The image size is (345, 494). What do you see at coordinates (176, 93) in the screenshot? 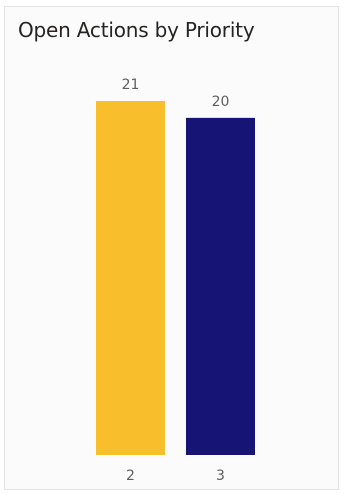
I see `data-labels-group: 21 20` at bounding box center [176, 93].